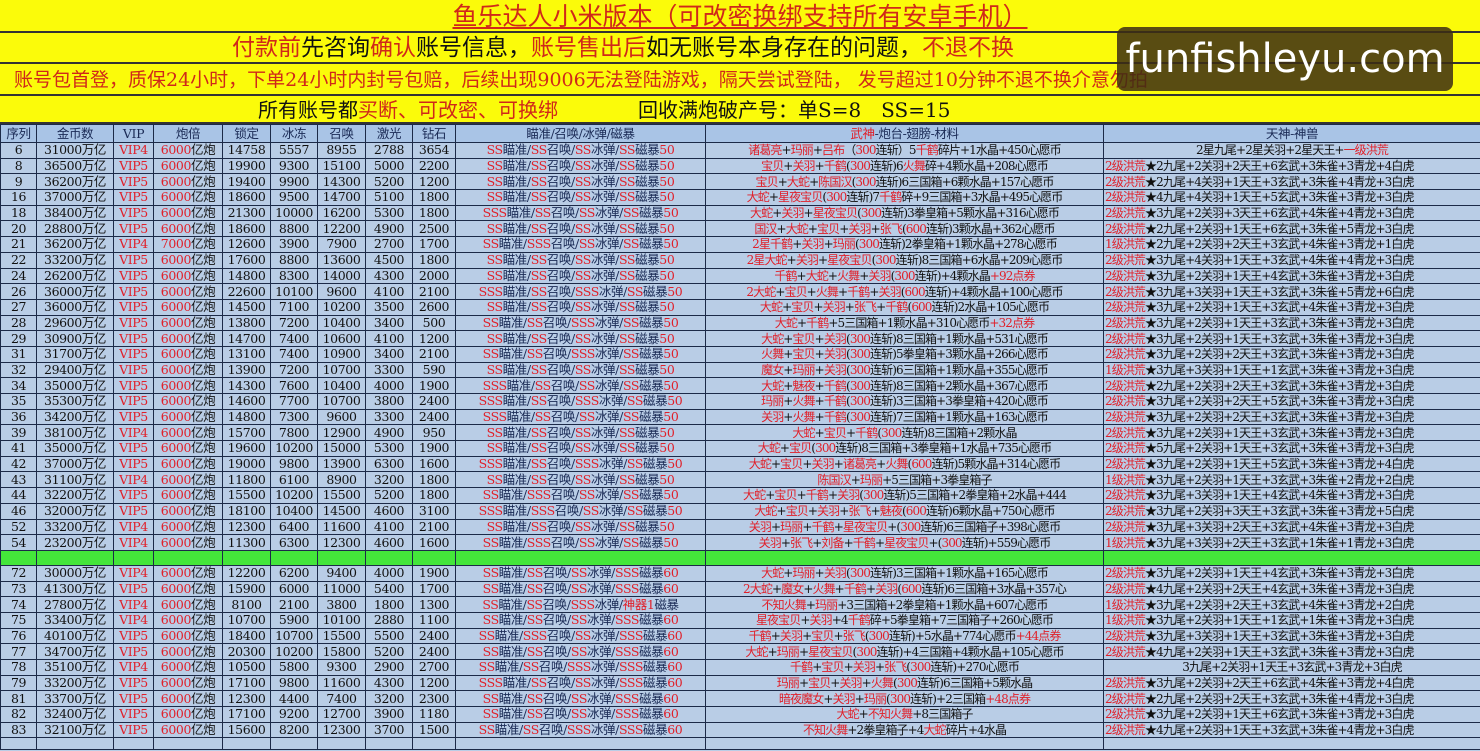 This screenshot has height=751, width=1480. Describe the element at coordinates (18, 604) in the screenshot. I see `cell-seq: 74` at that location.